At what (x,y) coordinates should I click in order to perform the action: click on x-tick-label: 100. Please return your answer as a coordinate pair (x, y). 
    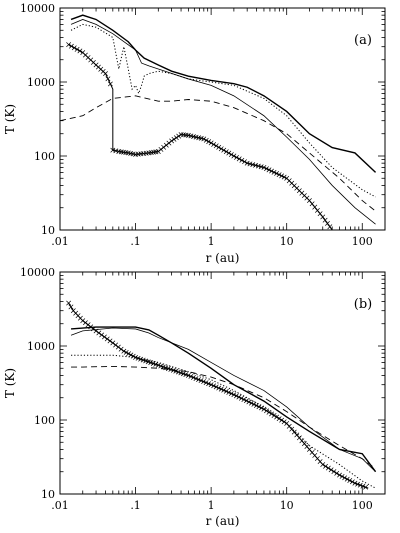
    Looking at the image, I should click on (362, 505).